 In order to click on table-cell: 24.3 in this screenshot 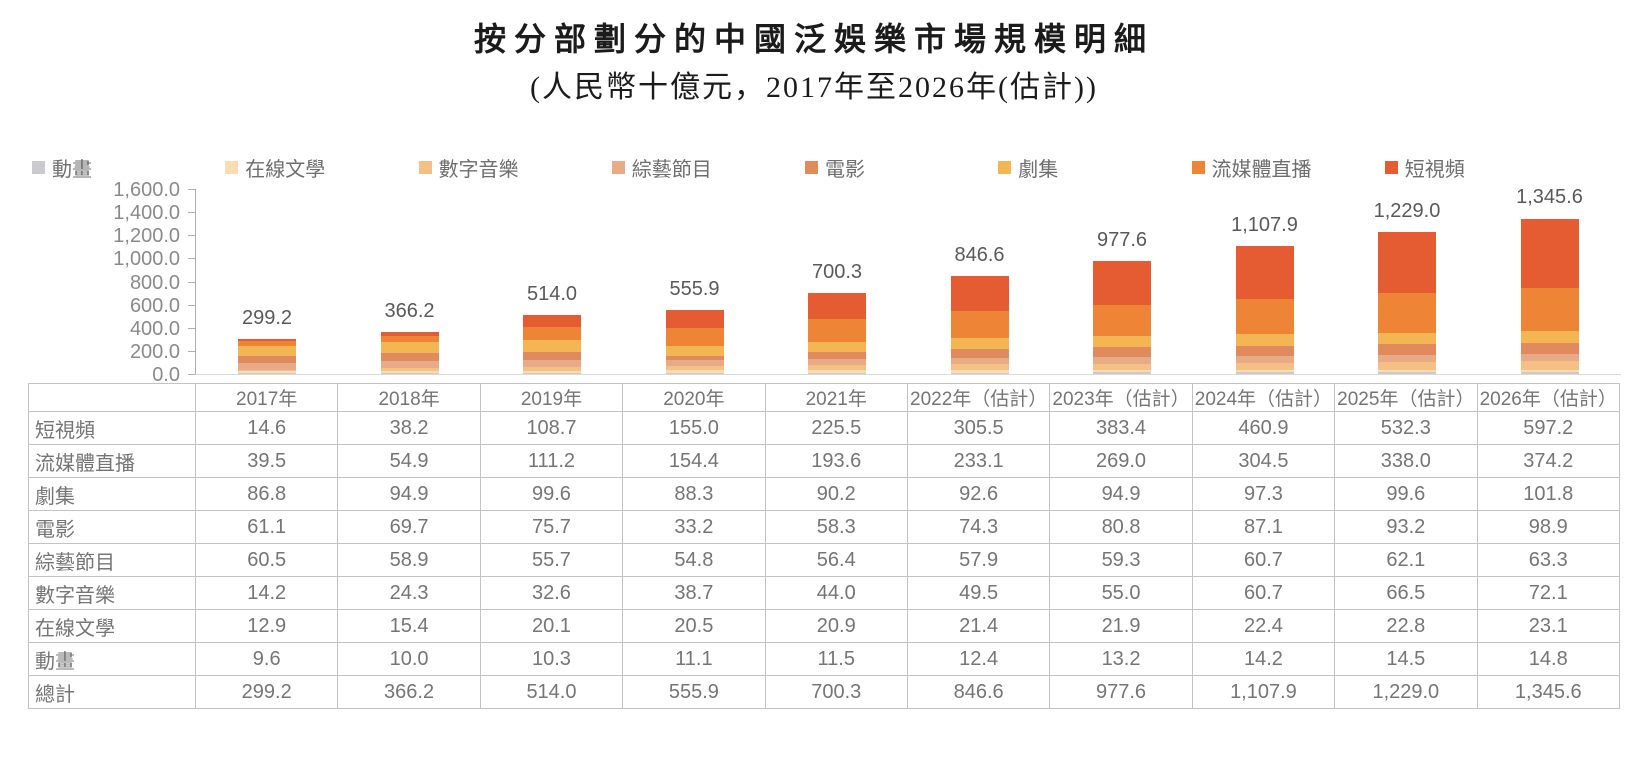, I will do `click(409, 593)`.